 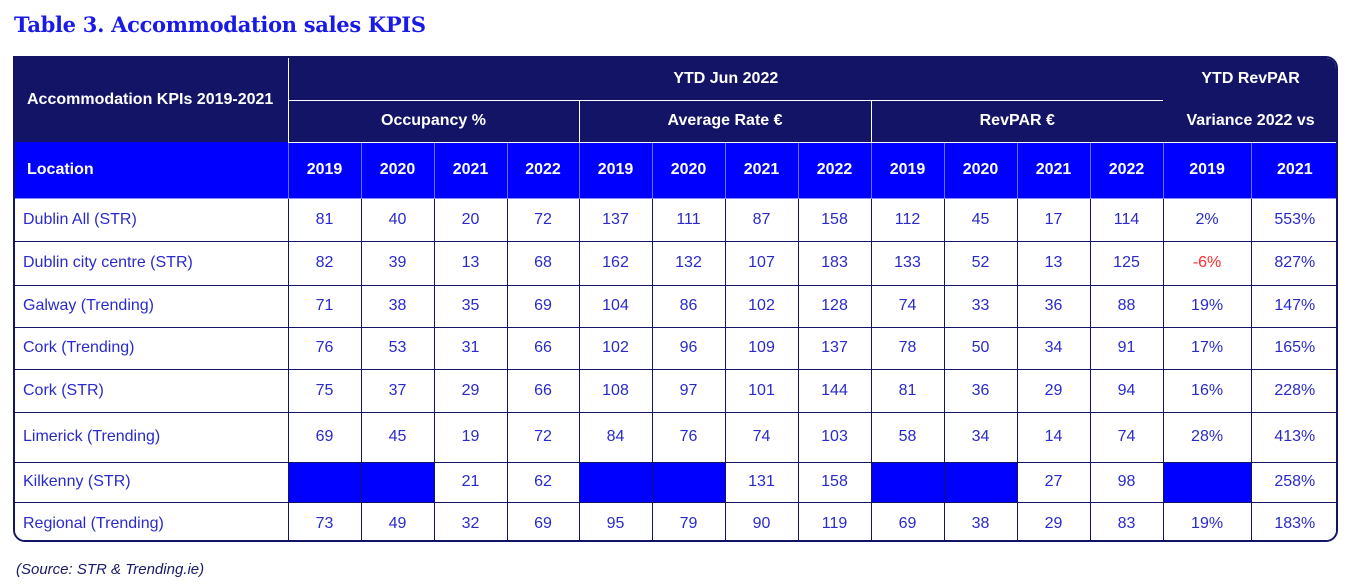 What do you see at coordinates (835, 391) in the screenshot?
I see `value-cell: 144` at bounding box center [835, 391].